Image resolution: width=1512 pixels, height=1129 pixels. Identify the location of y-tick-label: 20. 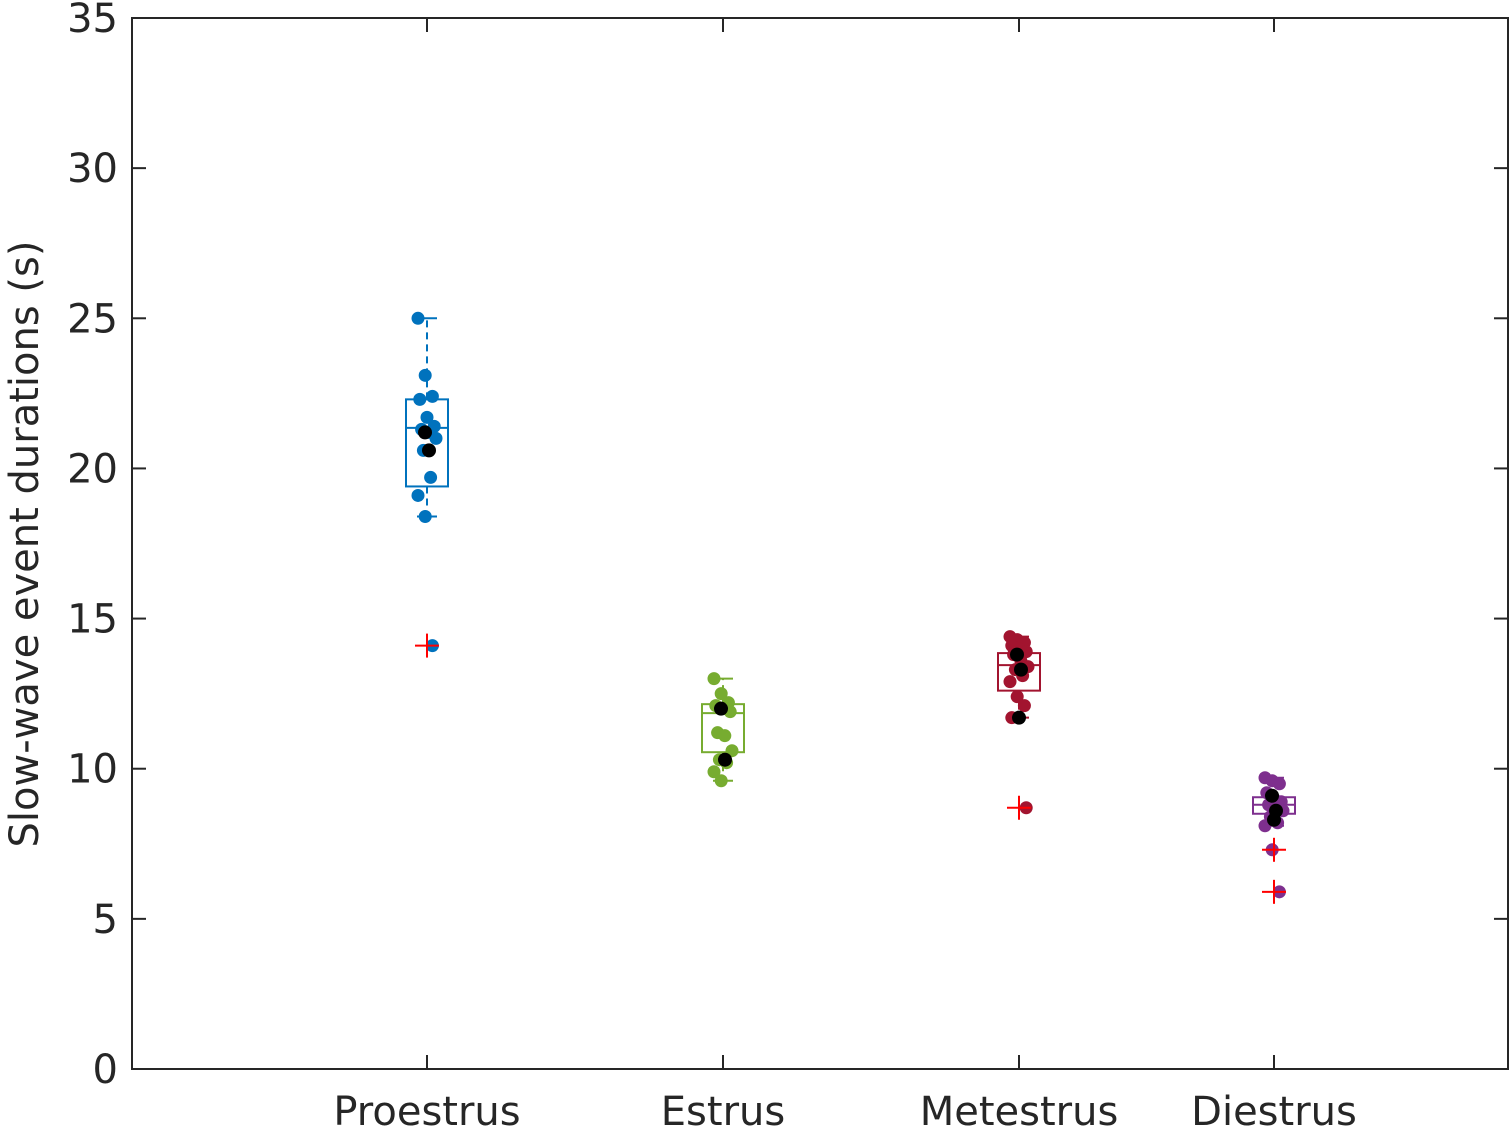
(92, 469).